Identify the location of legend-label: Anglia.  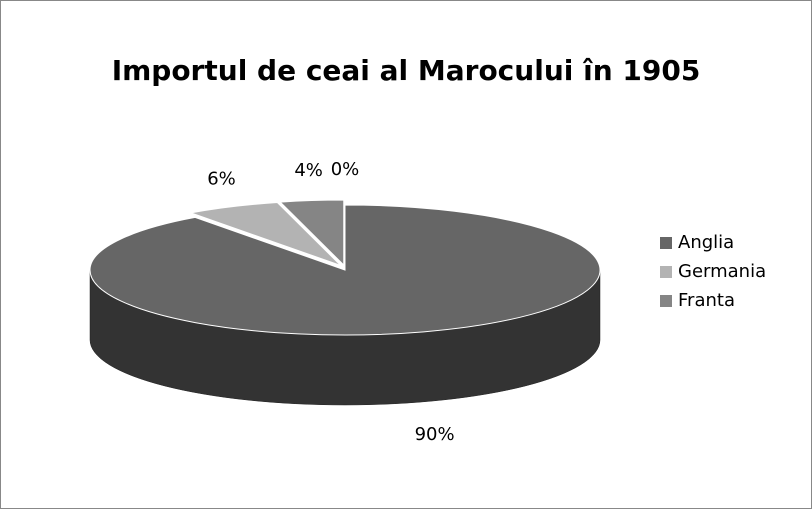
(706, 242).